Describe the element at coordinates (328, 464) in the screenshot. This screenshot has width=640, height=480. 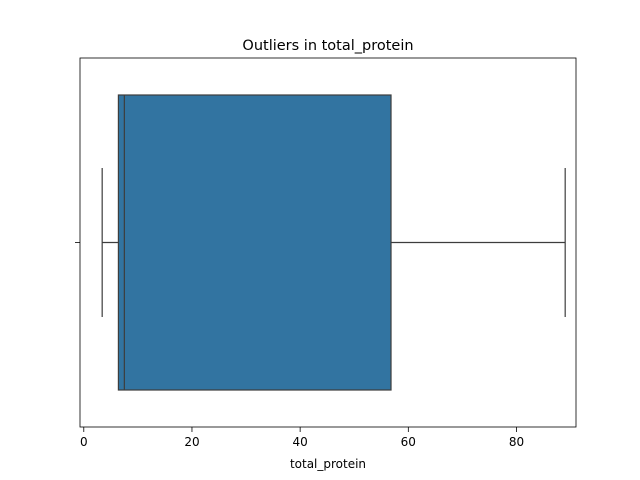
I see `x-axis-label: total_protein` at that location.